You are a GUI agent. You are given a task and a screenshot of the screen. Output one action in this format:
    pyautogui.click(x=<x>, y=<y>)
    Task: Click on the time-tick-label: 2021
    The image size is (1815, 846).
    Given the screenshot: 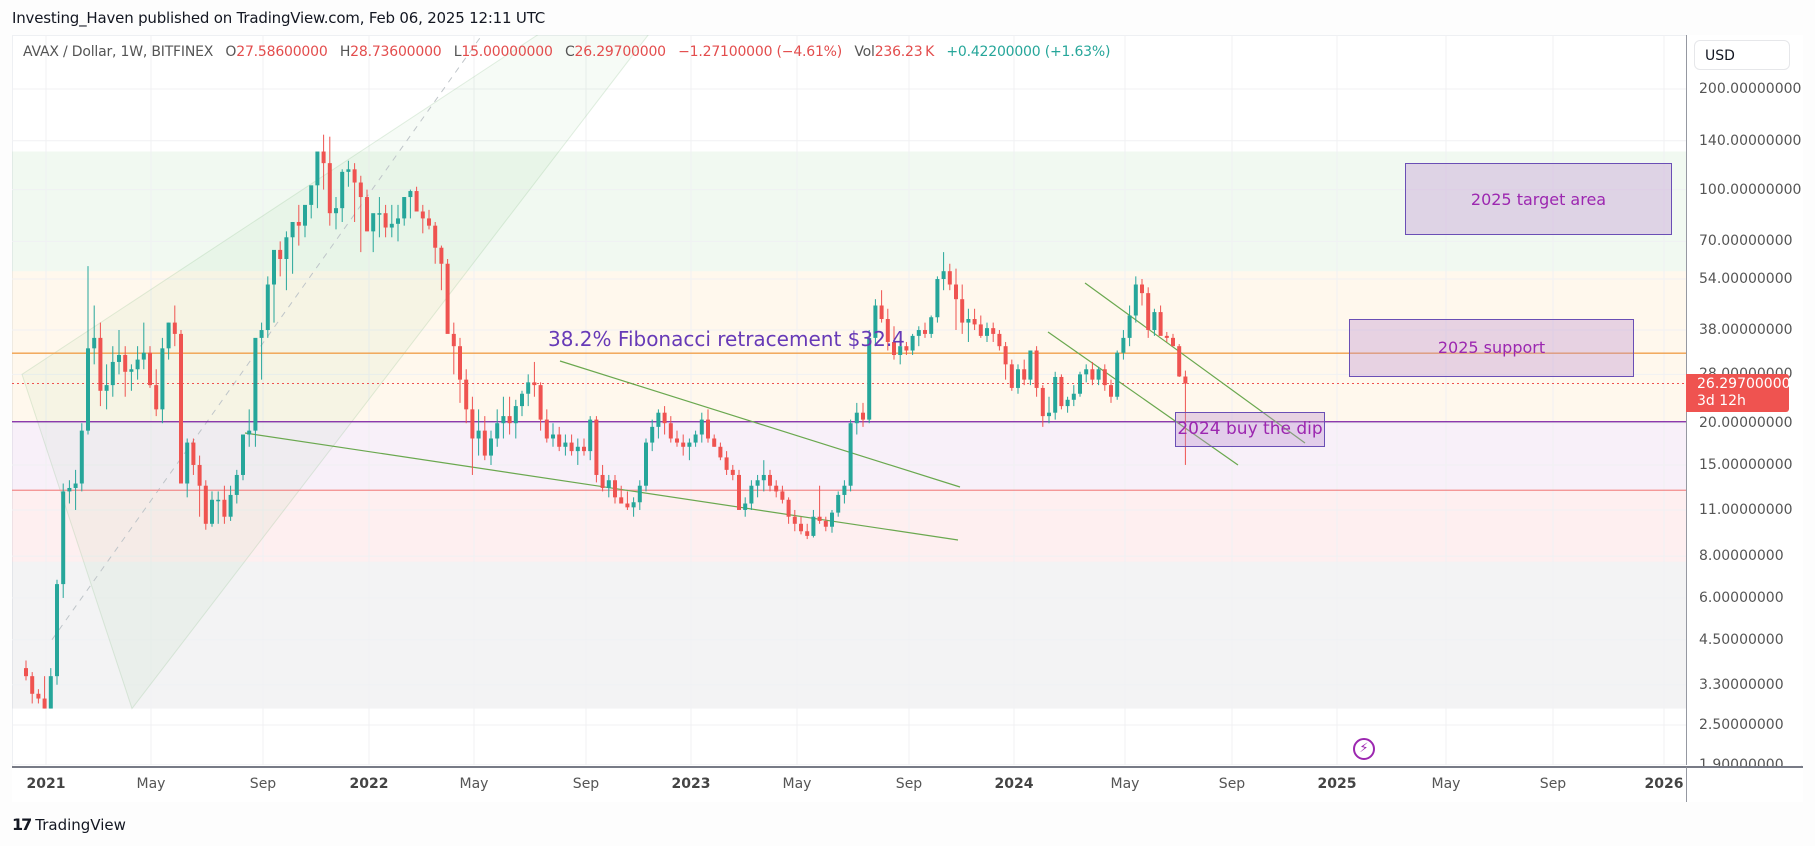 What is the action you would take?
    pyautogui.click(x=46, y=784)
    